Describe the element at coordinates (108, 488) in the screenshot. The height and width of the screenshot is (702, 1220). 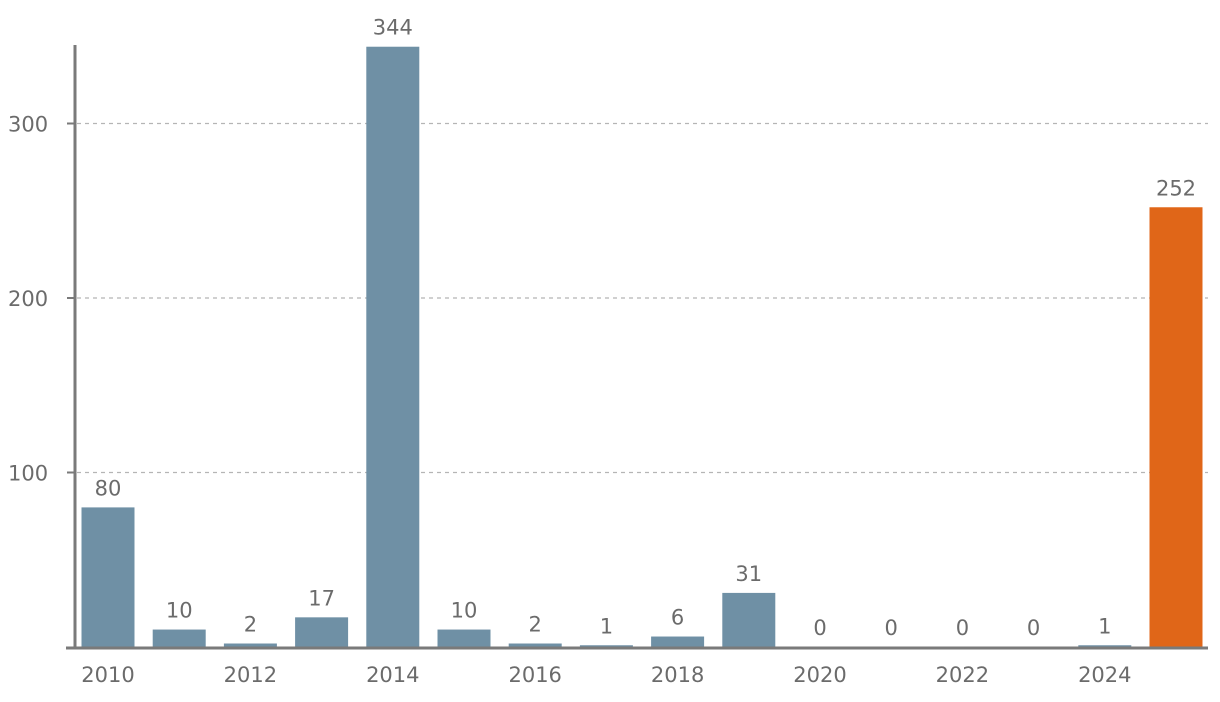
I see `value-label-2010: 80` at that location.